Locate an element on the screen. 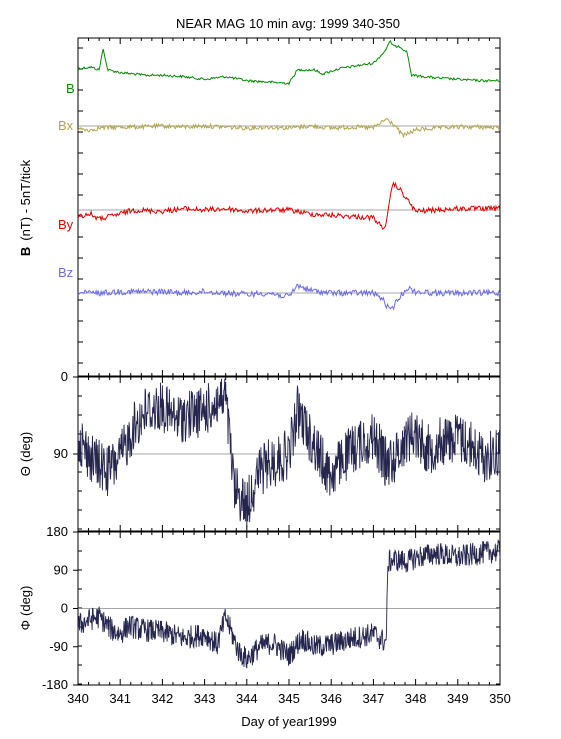  phi-series-line is located at coordinates (289, 604).